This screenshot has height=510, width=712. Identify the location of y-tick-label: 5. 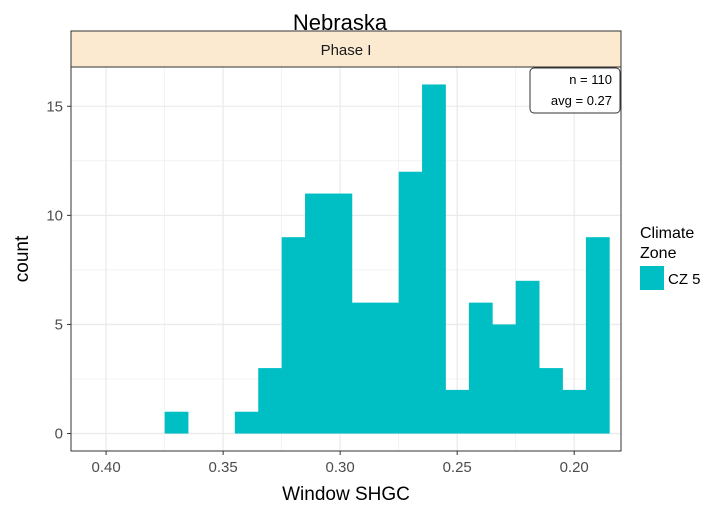
(59, 324).